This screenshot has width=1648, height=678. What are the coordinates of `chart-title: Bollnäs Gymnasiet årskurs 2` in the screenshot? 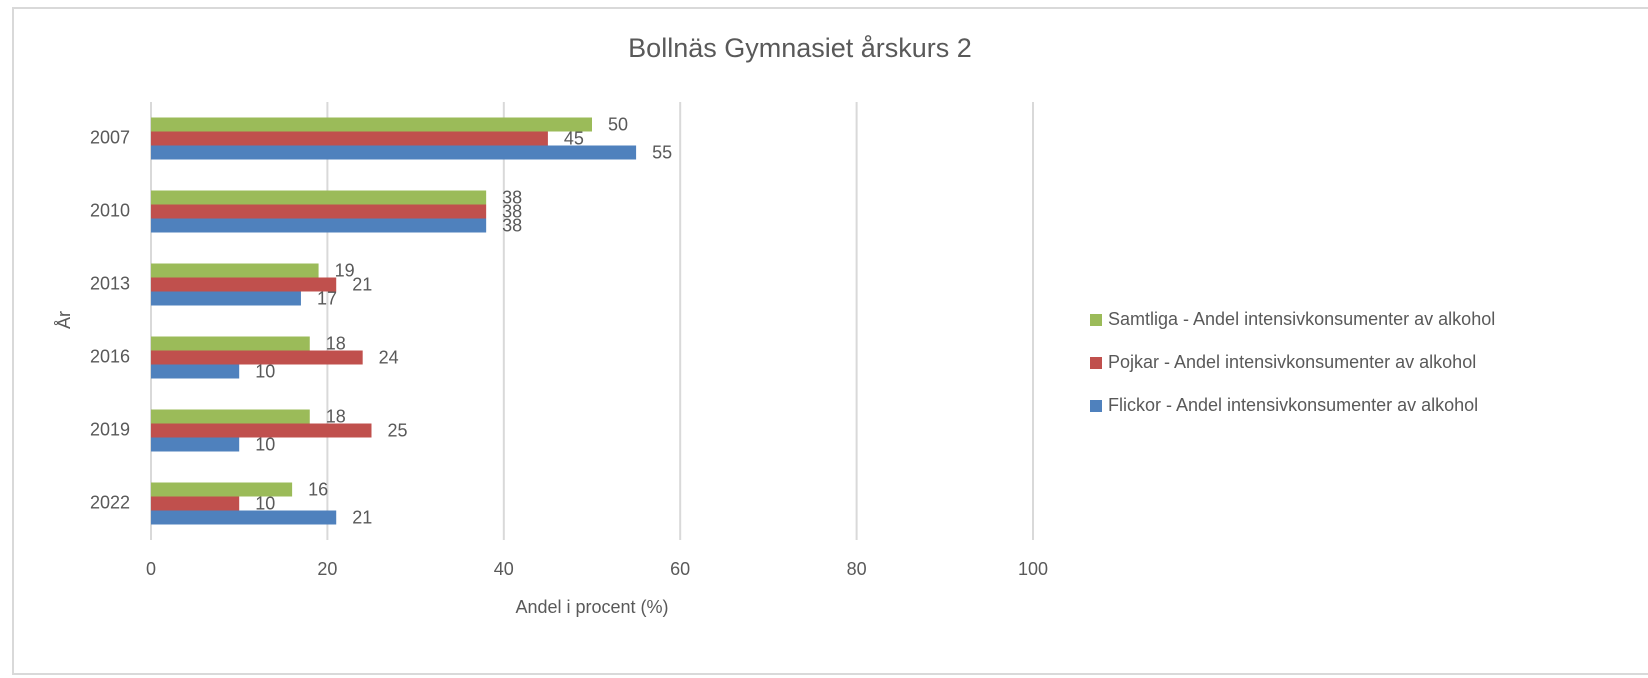 It's located at (800, 48).